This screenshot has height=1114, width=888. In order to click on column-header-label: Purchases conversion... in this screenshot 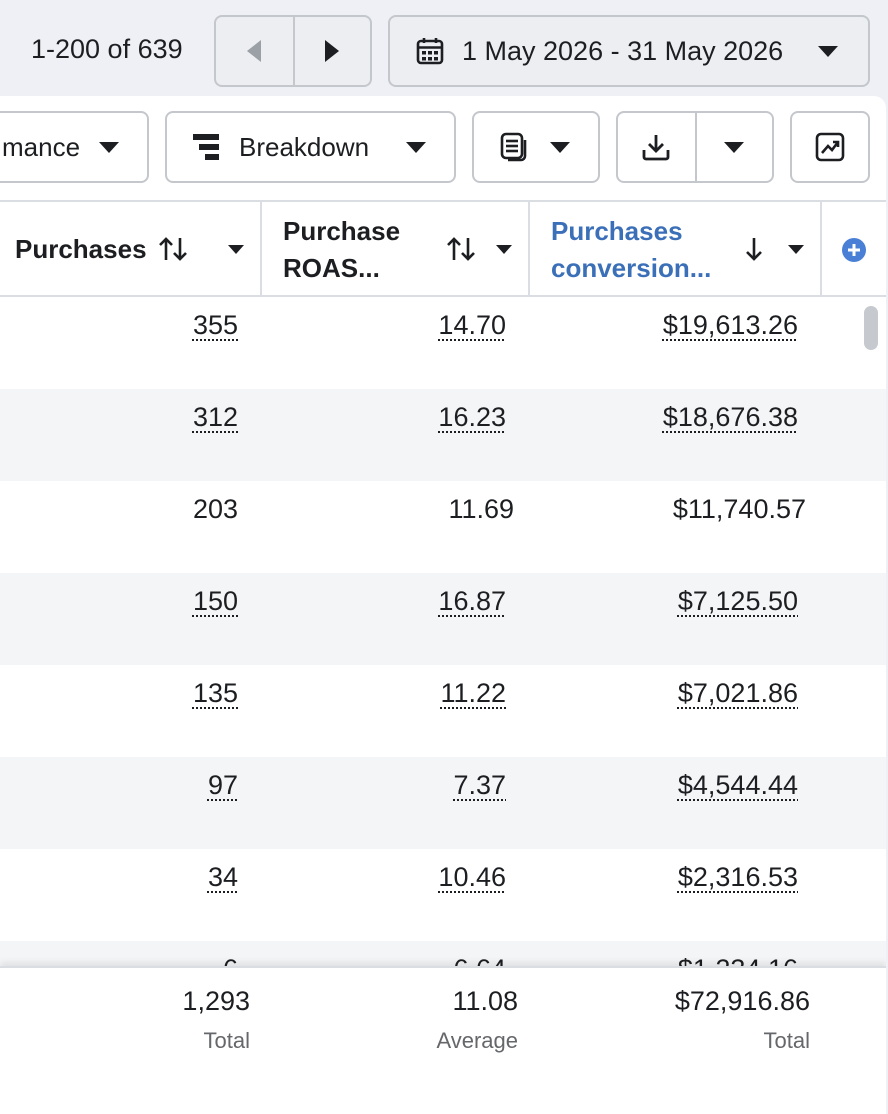, I will do `click(631, 250)`.